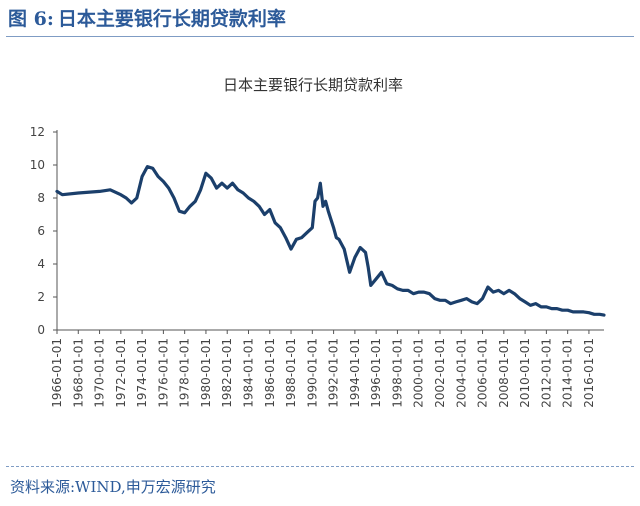 The width and height of the screenshot is (640, 506). Describe the element at coordinates (589, 373) in the screenshot. I see `x-tick-label: 2016-01-01` at that location.